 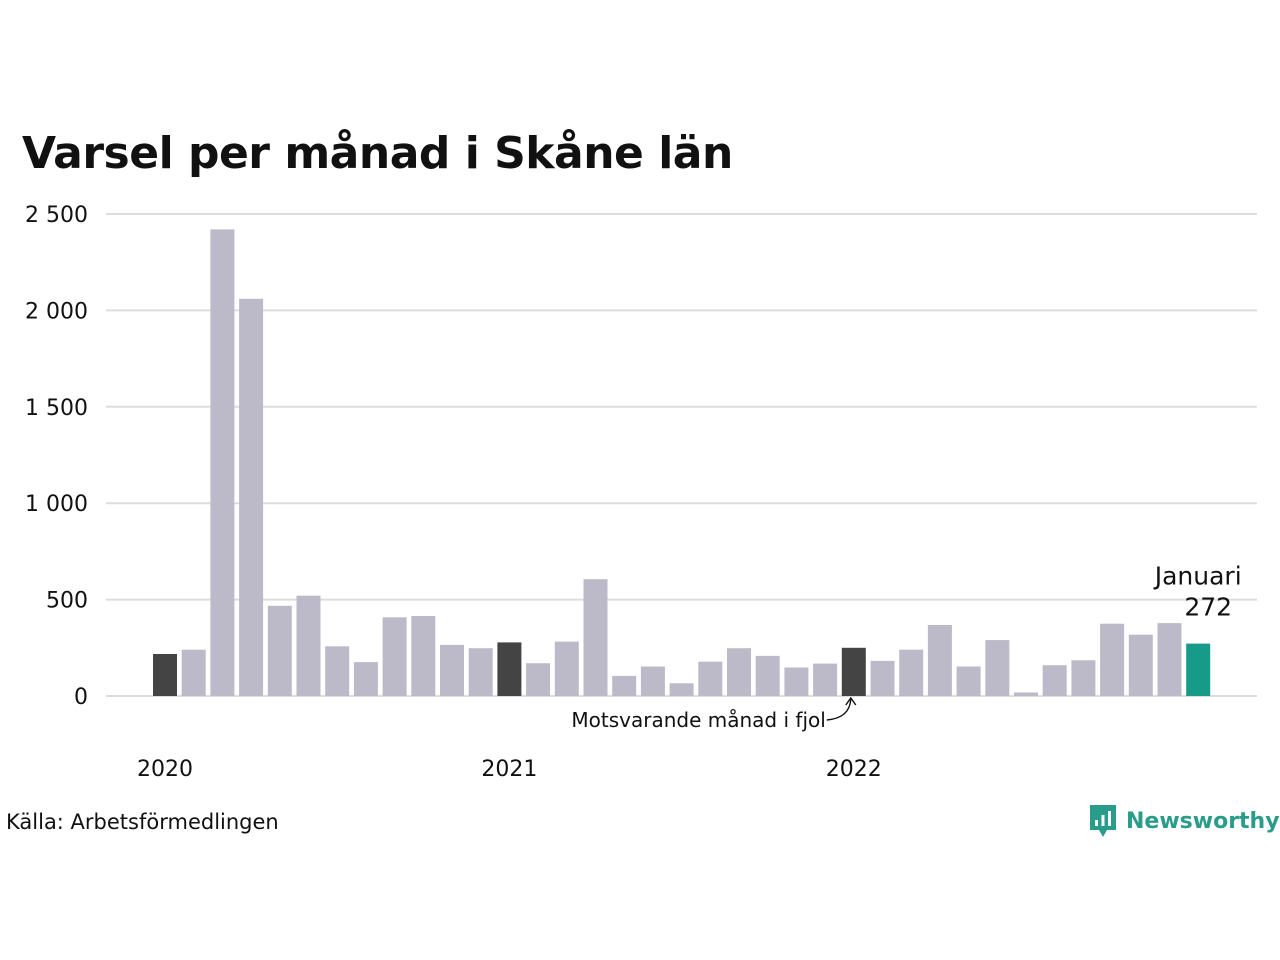 I want to click on chart-title: Varsel per månad i Skåne län, so click(x=377, y=153).